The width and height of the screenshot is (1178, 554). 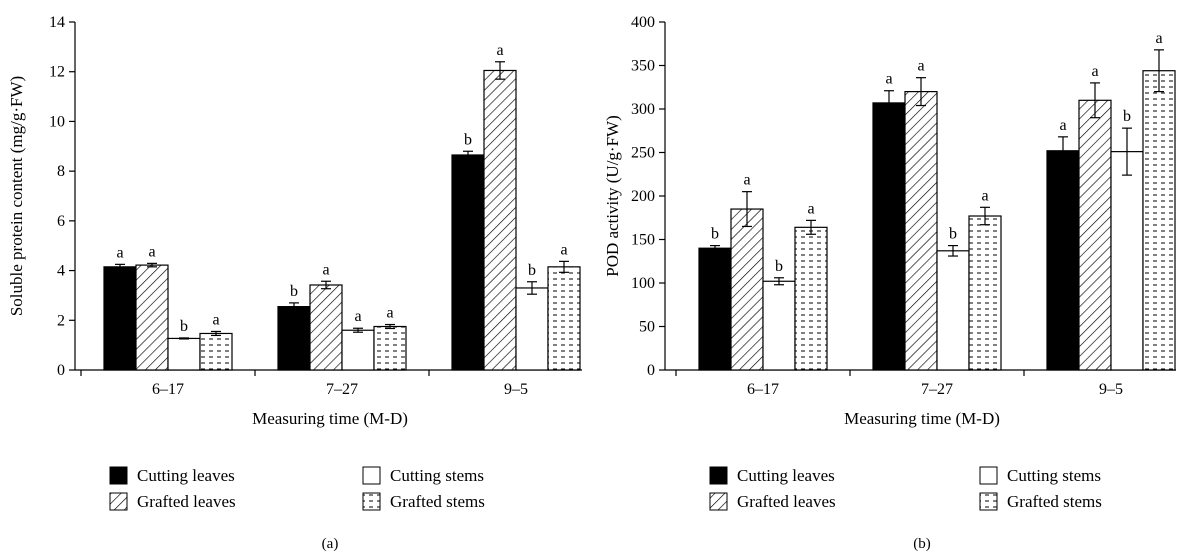 I want to click on x-axis-label-a: Measuring time (M-D), so click(x=330, y=418).